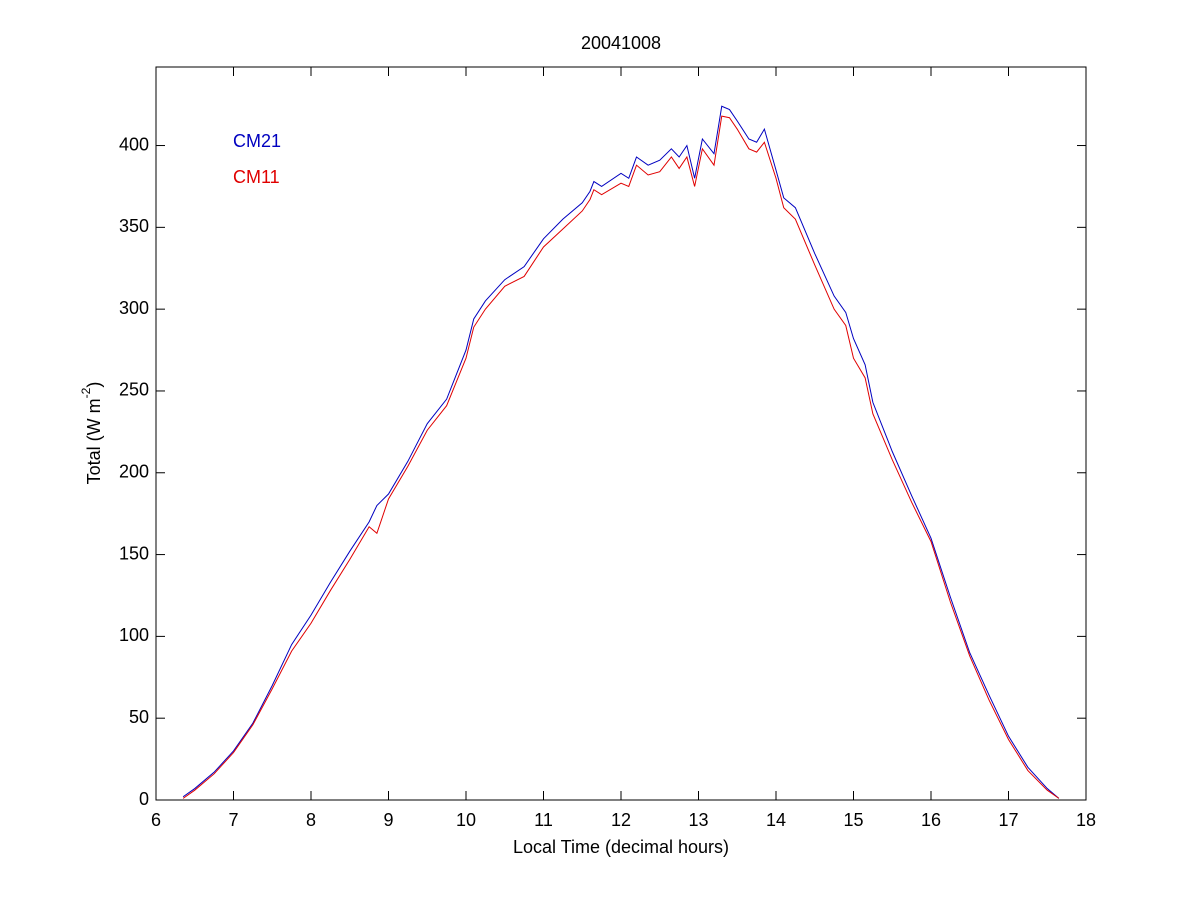  I want to click on x-tick-label: 13, so click(698, 820).